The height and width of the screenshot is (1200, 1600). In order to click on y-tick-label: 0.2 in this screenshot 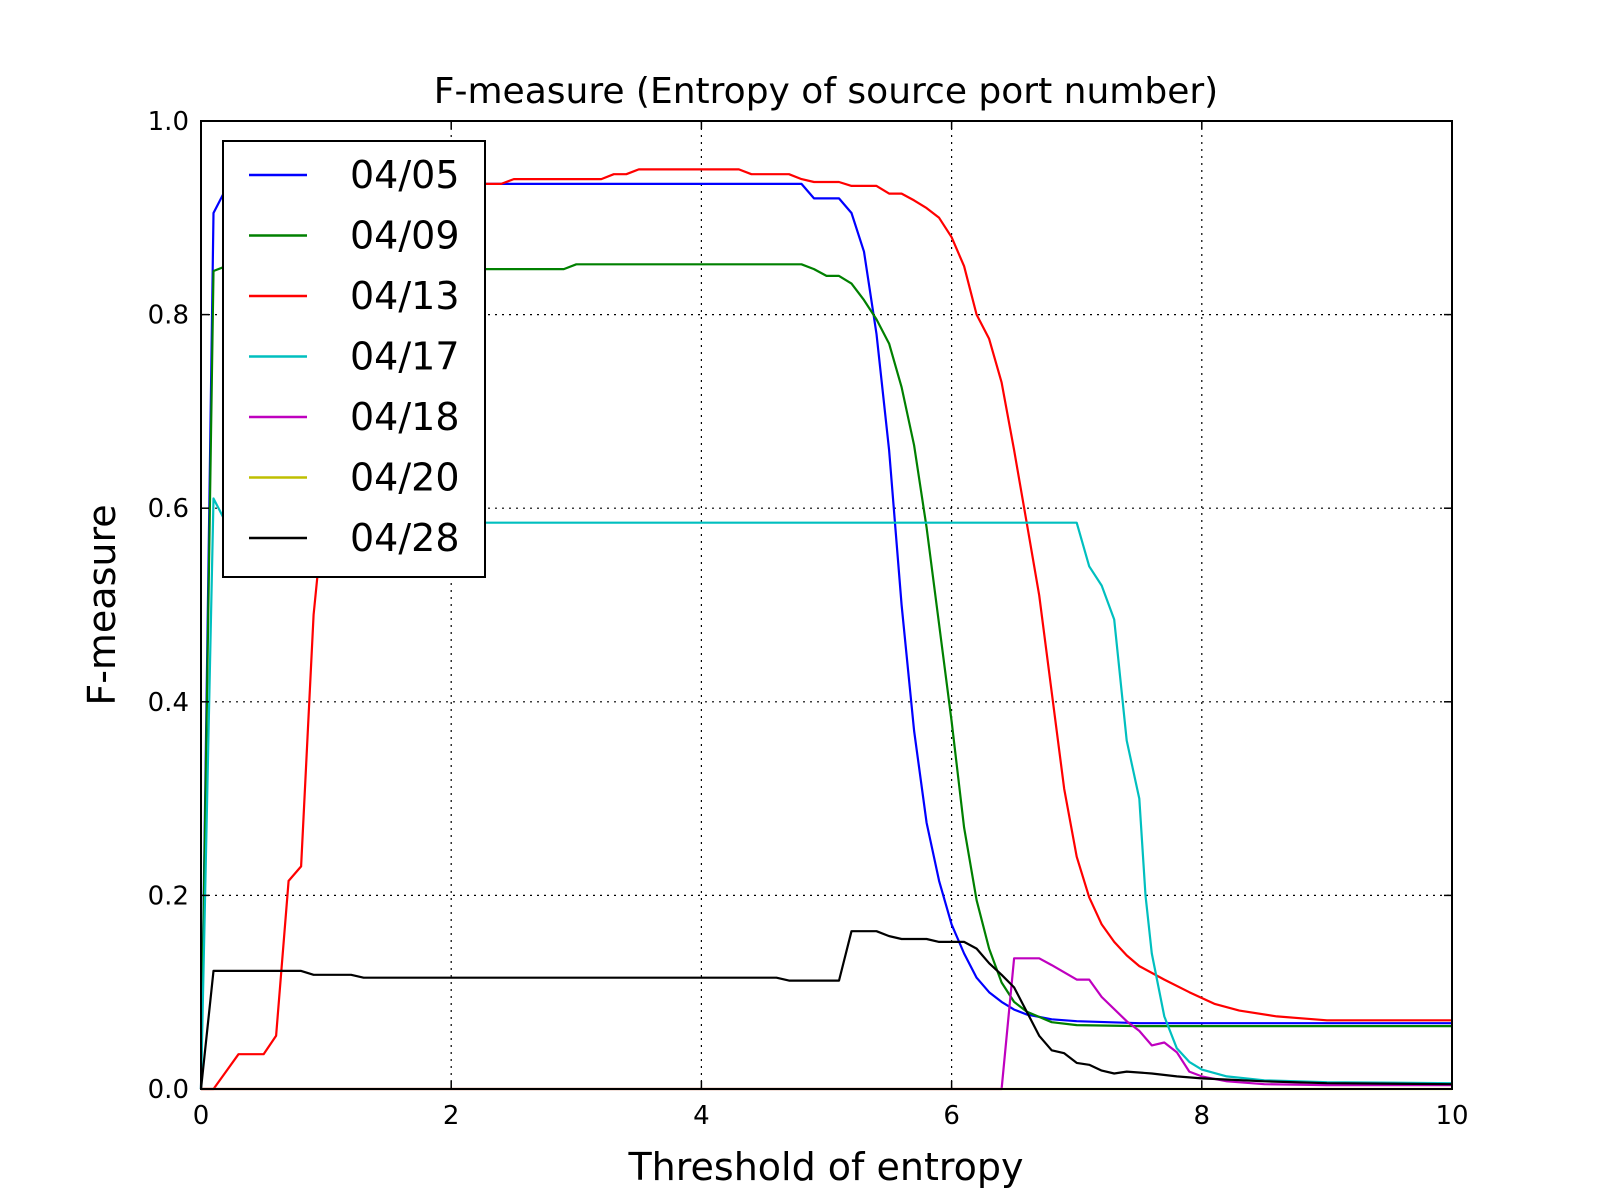, I will do `click(168, 896)`.